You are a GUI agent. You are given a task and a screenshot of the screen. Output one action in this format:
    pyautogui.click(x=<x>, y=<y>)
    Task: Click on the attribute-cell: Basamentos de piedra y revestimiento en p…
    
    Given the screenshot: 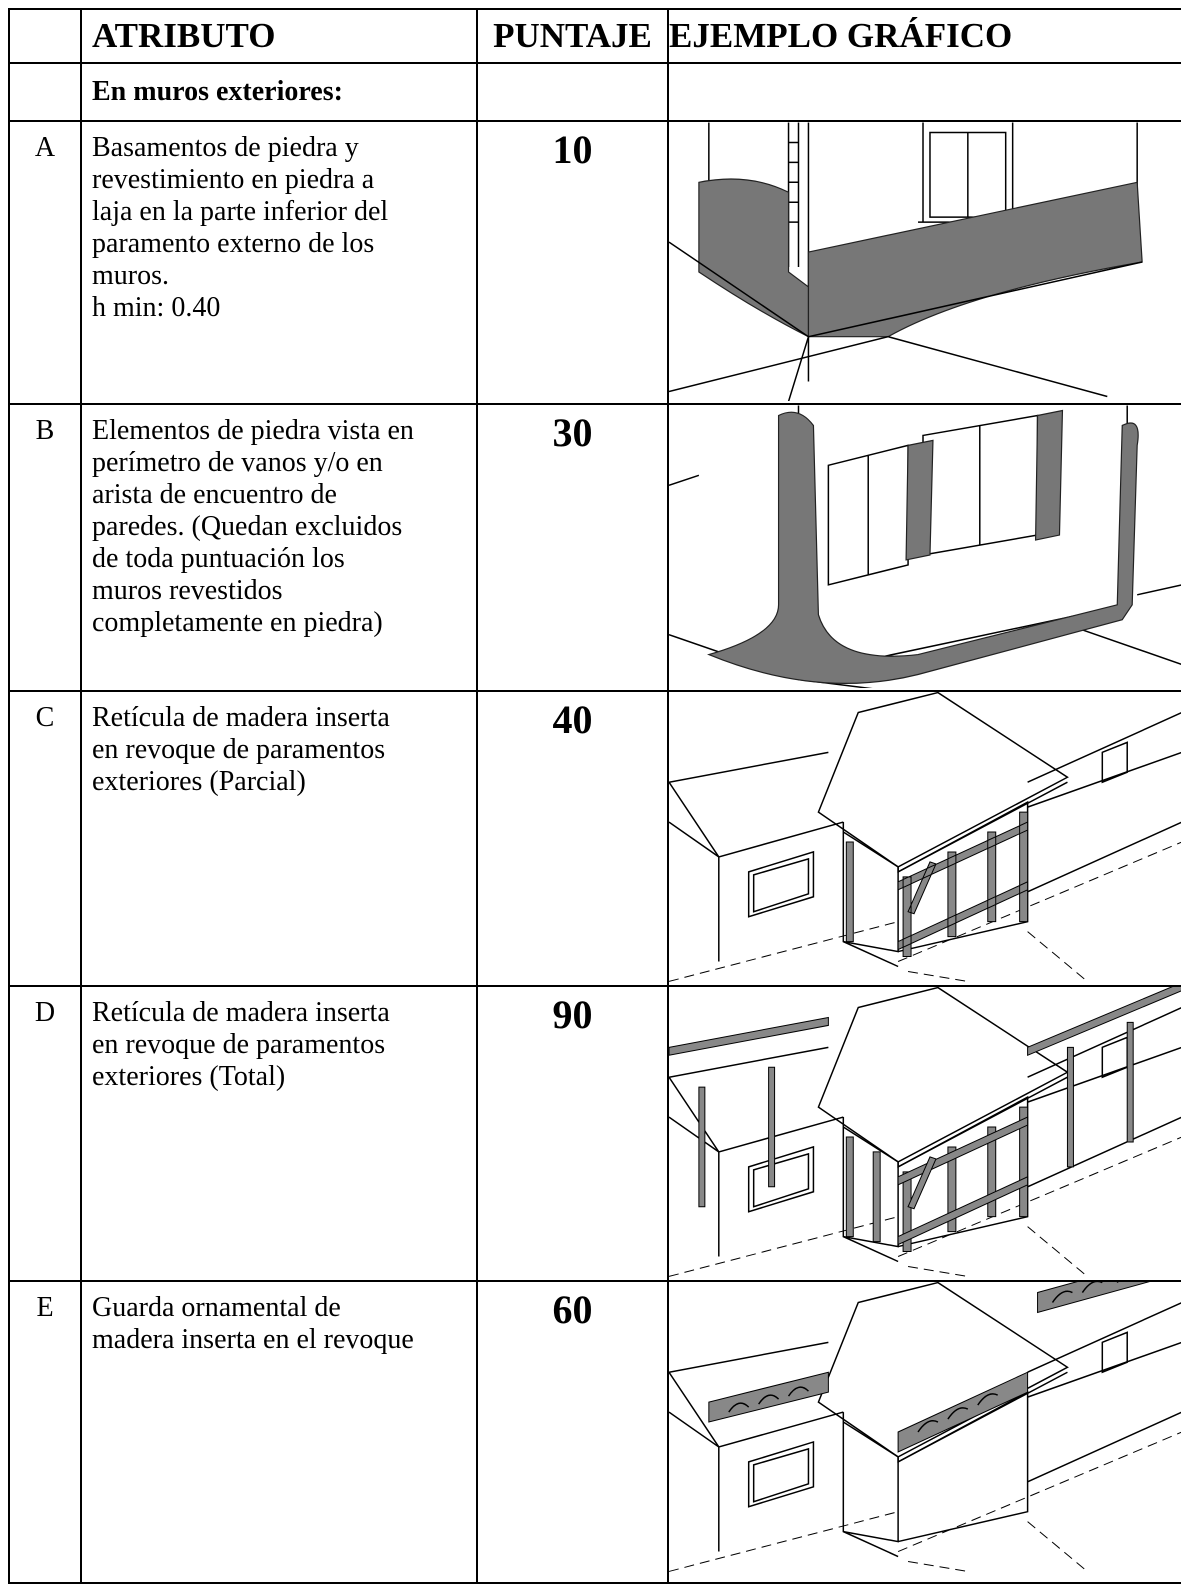 What is the action you would take?
    pyautogui.click(x=279, y=262)
    